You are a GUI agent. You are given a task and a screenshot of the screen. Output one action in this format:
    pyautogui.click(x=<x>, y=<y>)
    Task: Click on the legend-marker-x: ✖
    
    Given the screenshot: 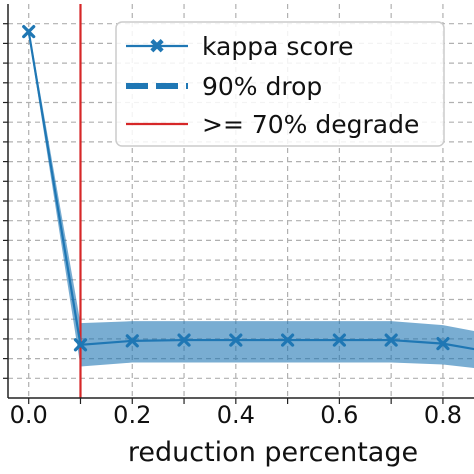 What is the action you would take?
    pyautogui.click(x=157, y=46)
    